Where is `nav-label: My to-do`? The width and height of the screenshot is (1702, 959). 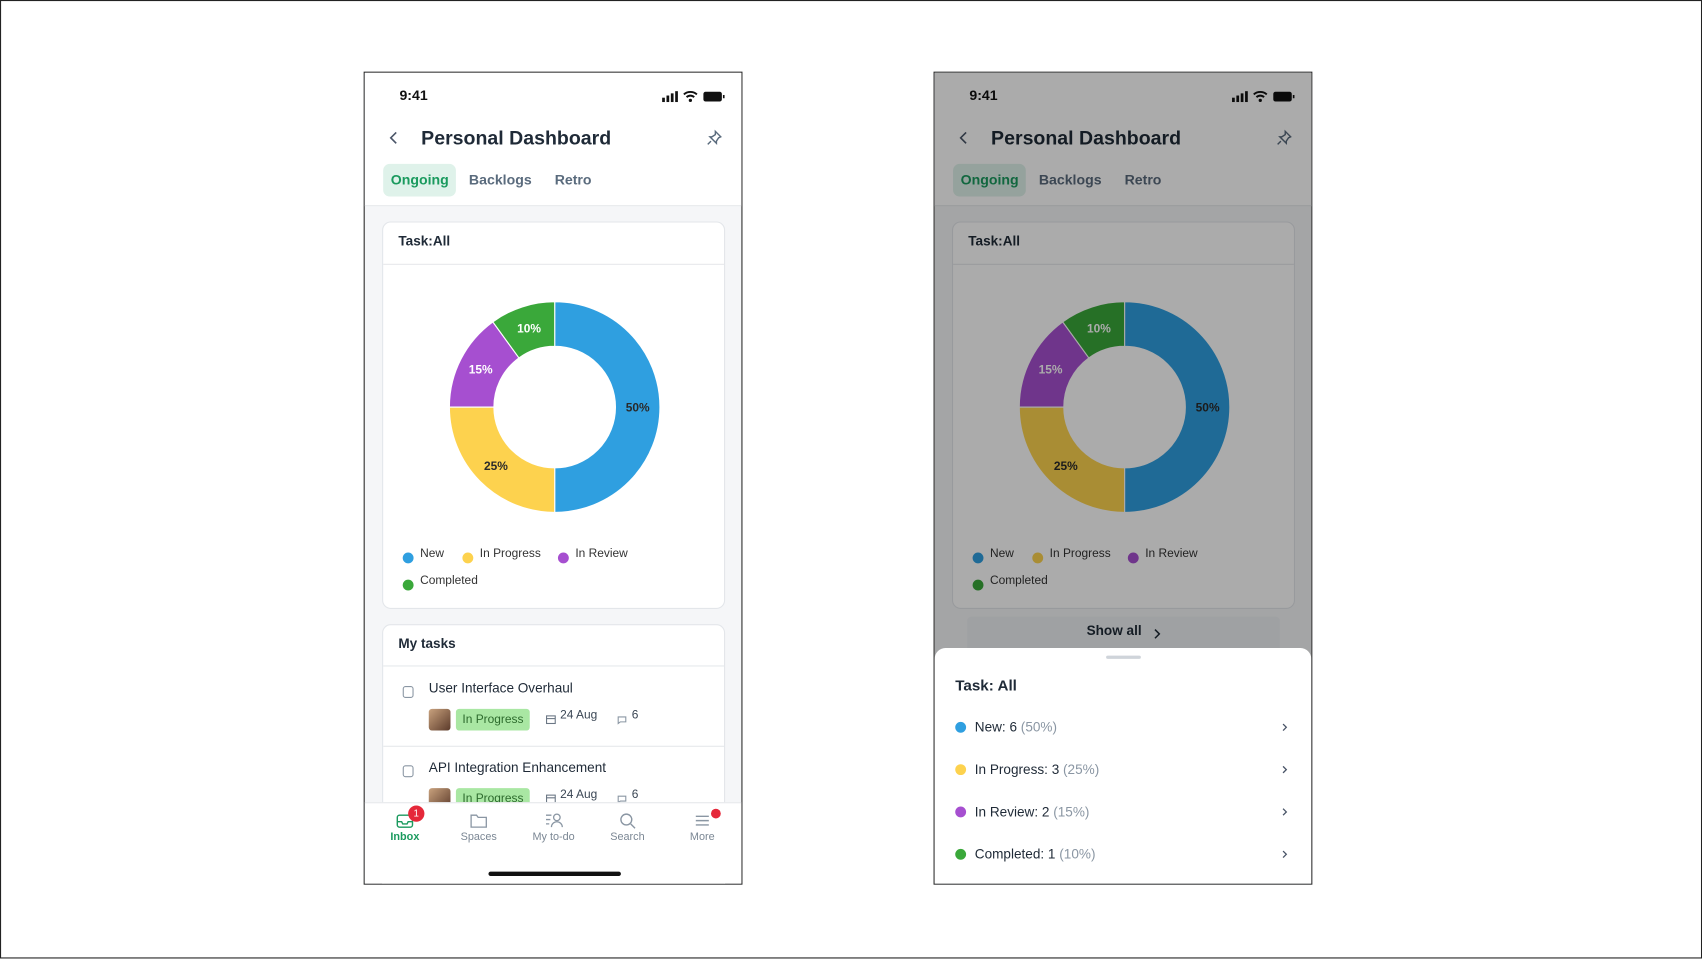
nav-label: My to-do is located at coordinates (553, 837).